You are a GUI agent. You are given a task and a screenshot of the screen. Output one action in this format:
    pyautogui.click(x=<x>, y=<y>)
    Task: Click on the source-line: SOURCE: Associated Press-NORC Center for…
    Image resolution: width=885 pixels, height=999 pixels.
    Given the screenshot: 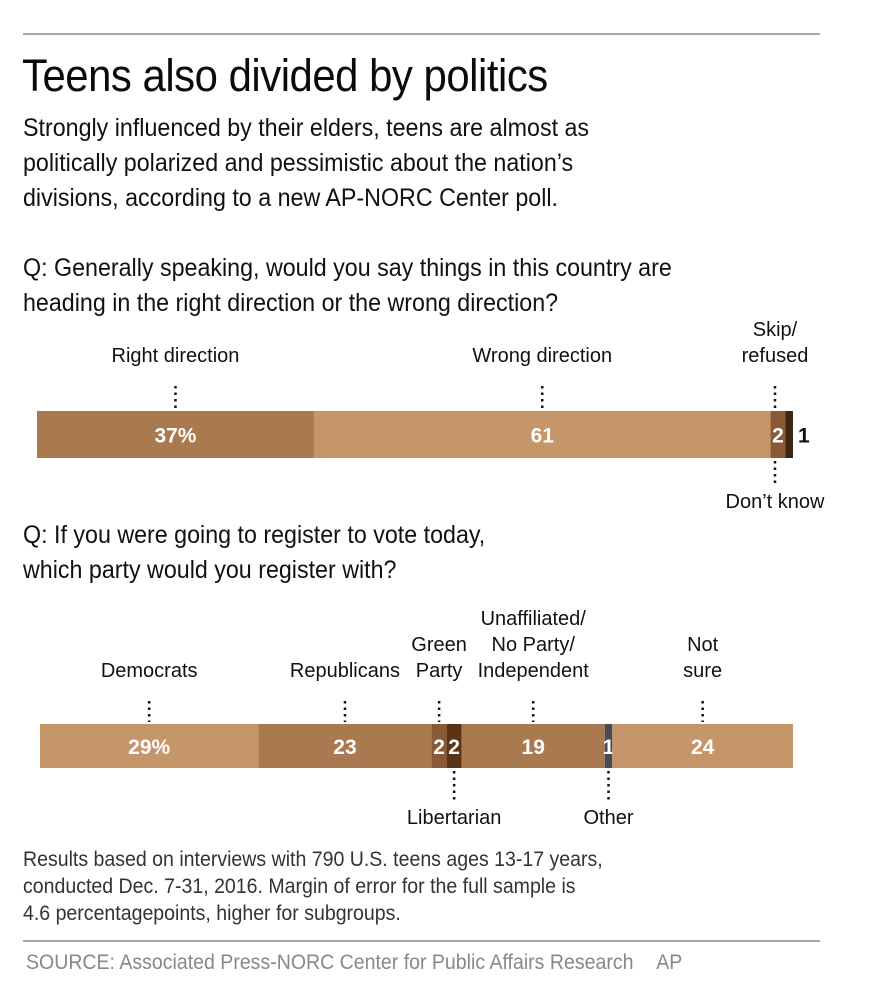 What is the action you would take?
    pyautogui.click(x=354, y=963)
    